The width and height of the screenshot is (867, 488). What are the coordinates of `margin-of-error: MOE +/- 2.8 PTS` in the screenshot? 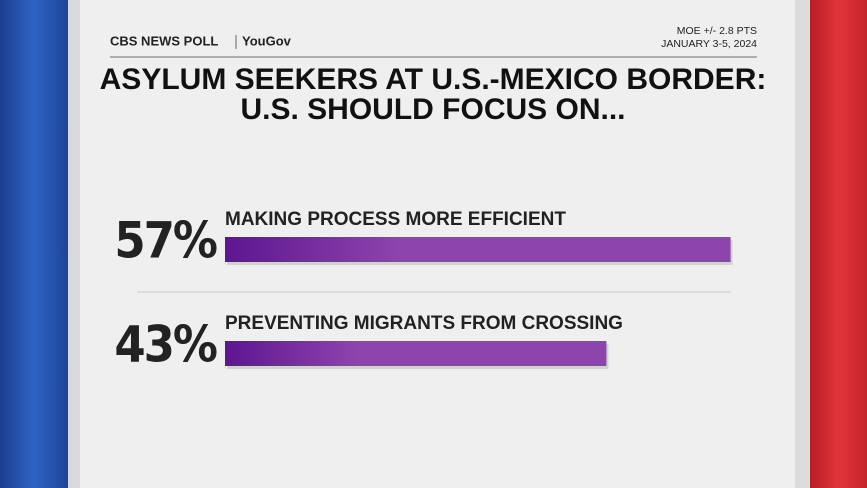 It's located at (717, 31).